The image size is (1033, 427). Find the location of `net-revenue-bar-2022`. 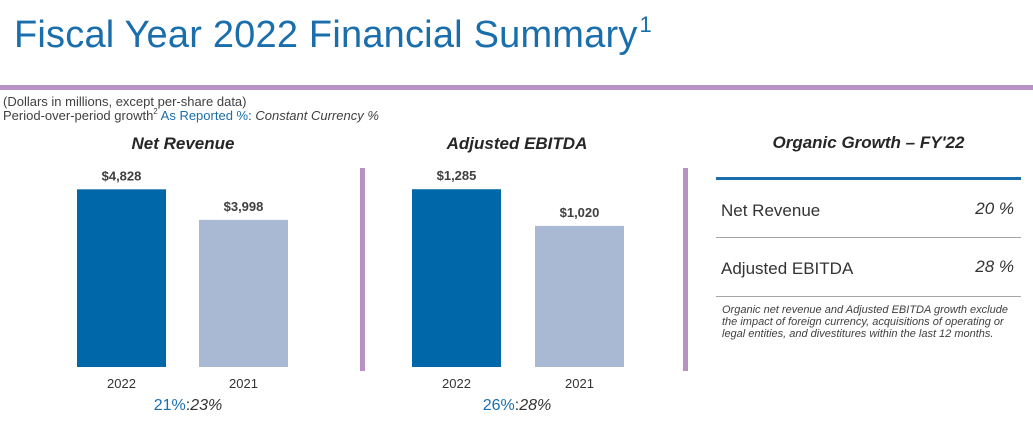

net-revenue-bar-2022 is located at coordinates (121, 278).